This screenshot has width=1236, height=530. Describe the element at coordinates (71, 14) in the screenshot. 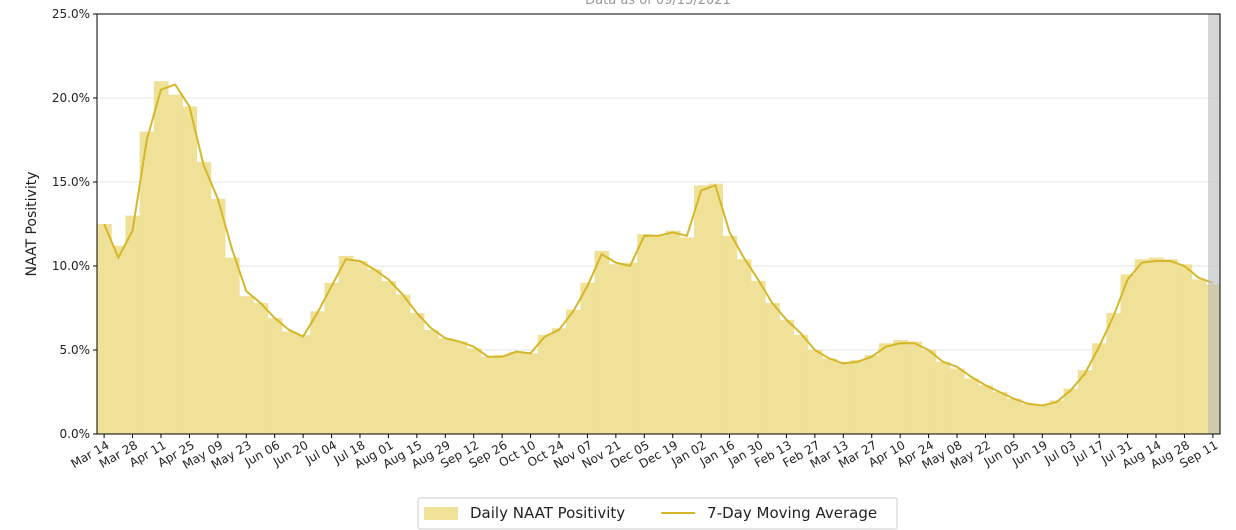

I see `y-tick-label: 25.0%` at that location.